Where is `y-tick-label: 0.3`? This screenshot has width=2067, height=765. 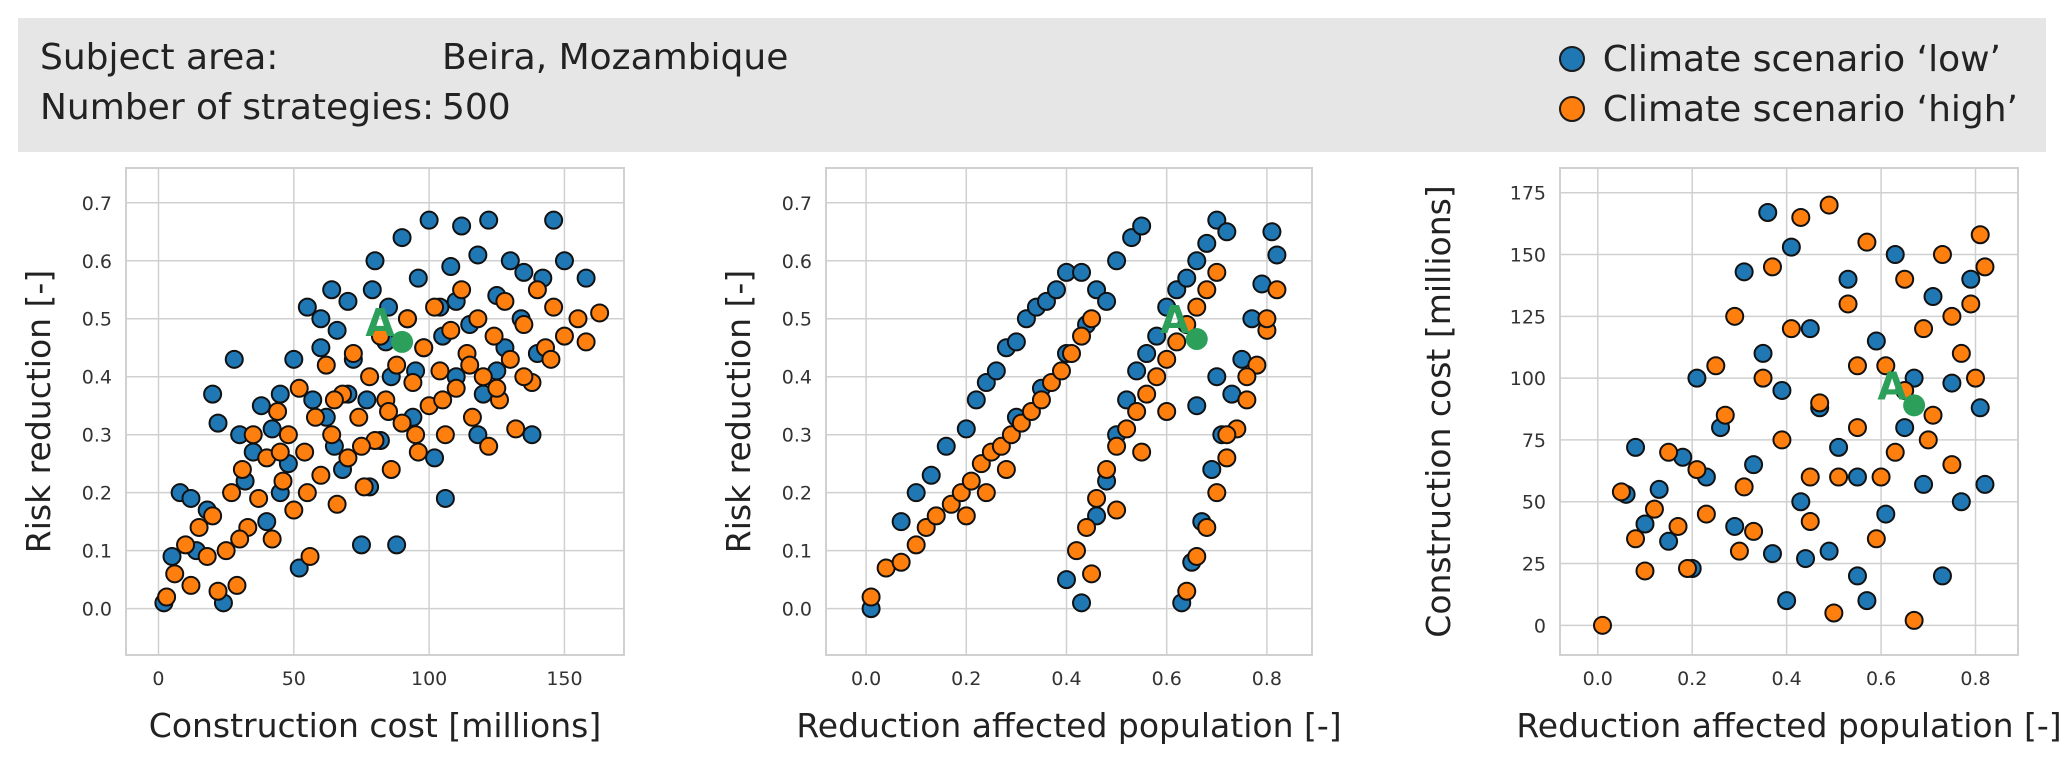
y-tick-label: 0.3 is located at coordinates (797, 436).